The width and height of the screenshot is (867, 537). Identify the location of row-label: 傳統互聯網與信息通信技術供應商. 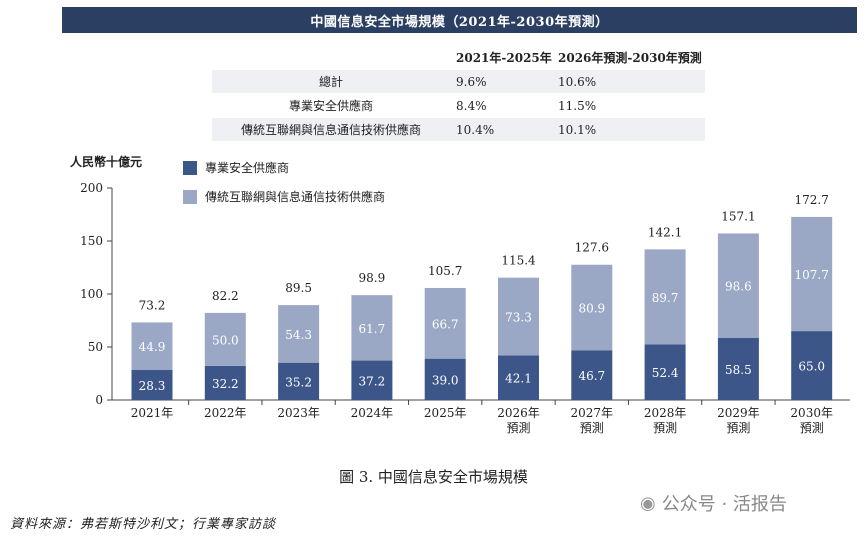
(331, 129).